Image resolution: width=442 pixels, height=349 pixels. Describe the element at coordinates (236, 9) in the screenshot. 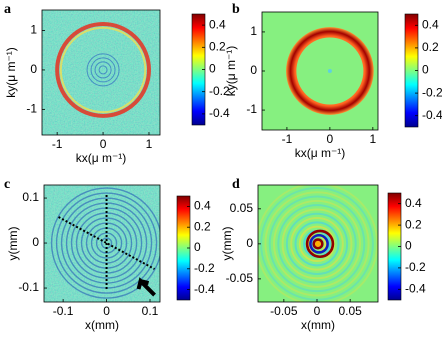

I see `panel-label: b` at that location.